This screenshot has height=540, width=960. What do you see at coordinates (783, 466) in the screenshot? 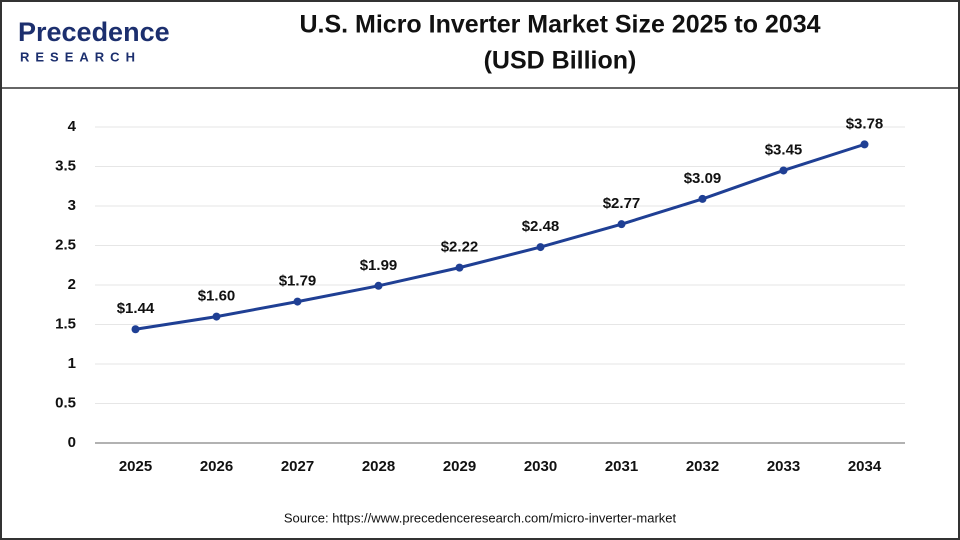
I see `x-tick-label: 2033` at bounding box center [783, 466].